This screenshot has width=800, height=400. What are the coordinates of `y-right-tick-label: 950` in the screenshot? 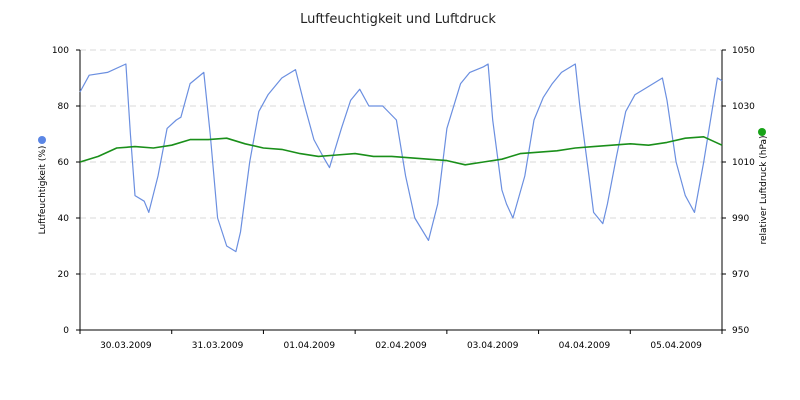 It's located at (740, 331).